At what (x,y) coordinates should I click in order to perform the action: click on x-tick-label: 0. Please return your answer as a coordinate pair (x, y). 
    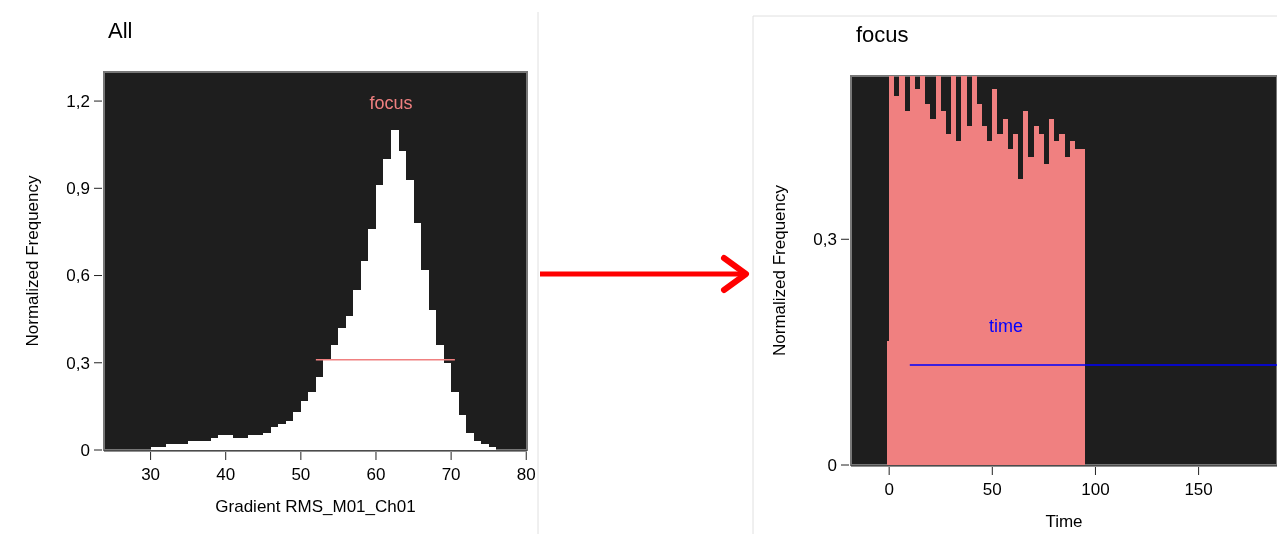
    Looking at the image, I should click on (889, 489).